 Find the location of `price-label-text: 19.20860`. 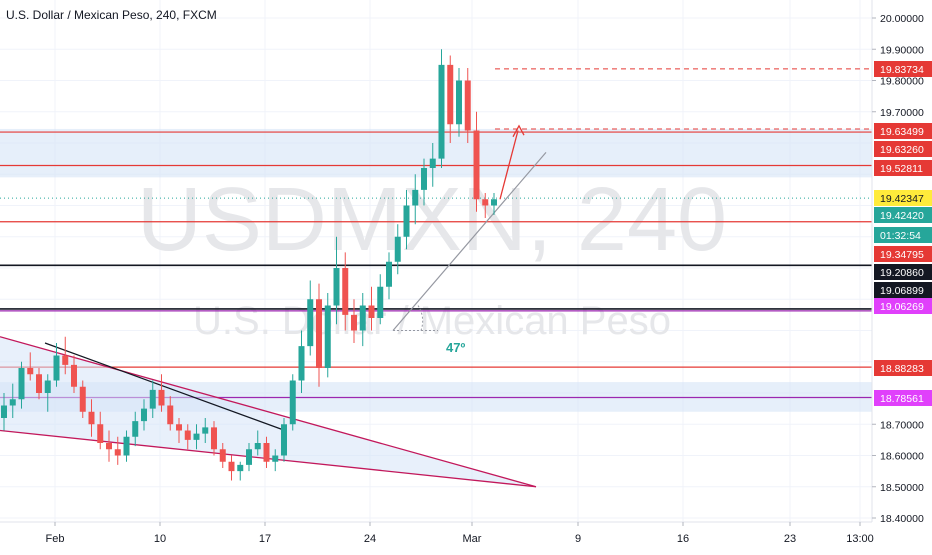

price-label-text: 19.20860 is located at coordinates (902, 273).